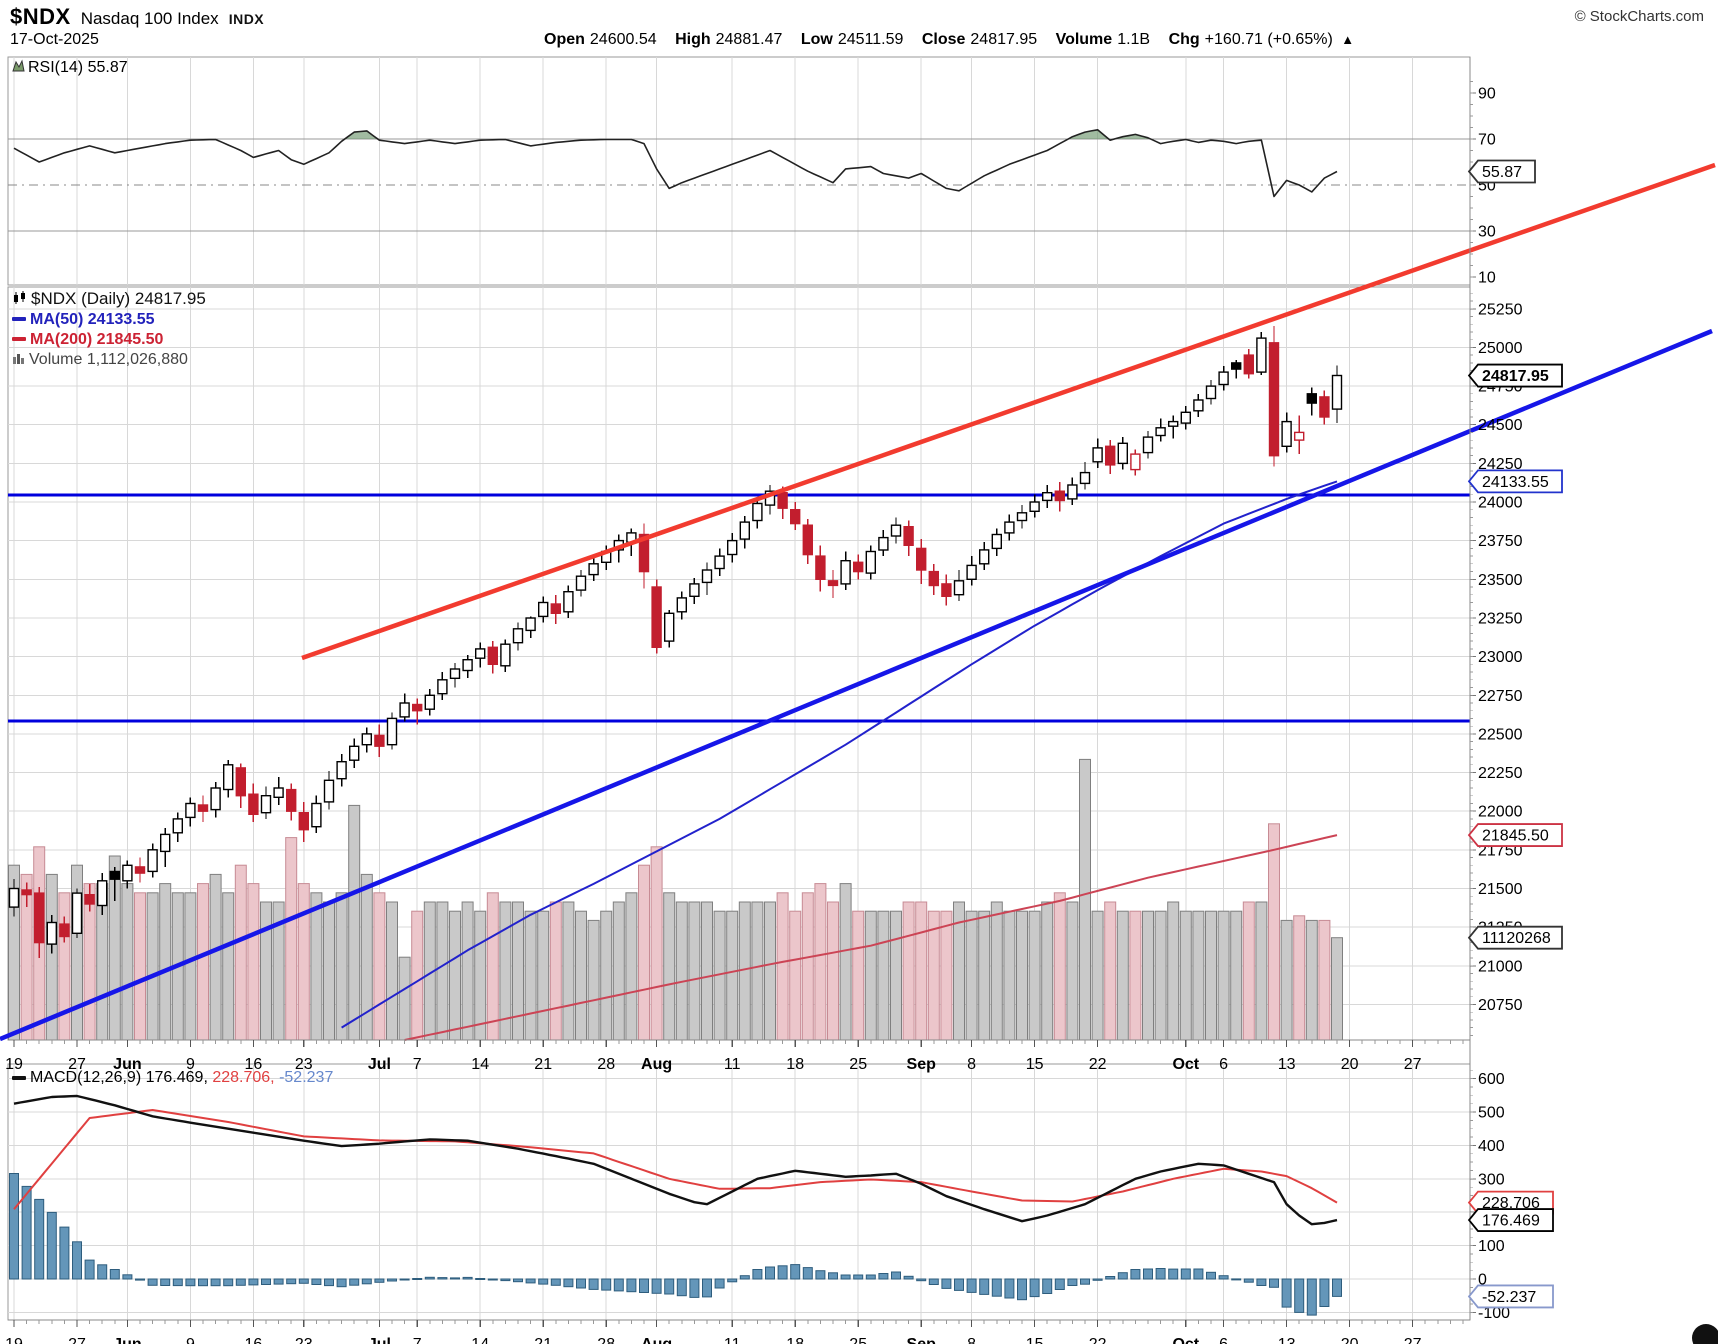  What do you see at coordinates (1491, 1246) in the screenshot?
I see `svg-text: 100` at bounding box center [1491, 1246].